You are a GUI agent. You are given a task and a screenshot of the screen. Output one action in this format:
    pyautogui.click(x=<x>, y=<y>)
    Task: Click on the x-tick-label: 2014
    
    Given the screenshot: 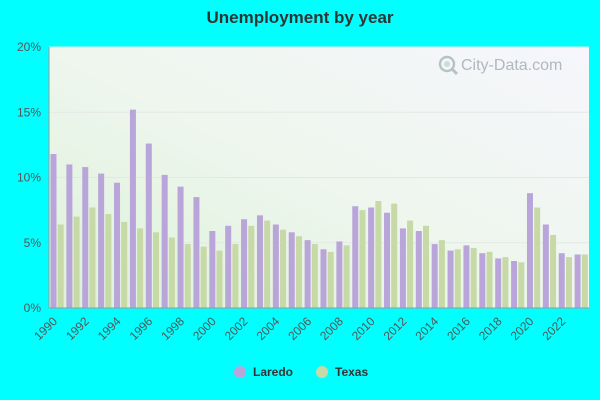 What is the action you would take?
    pyautogui.click(x=426, y=328)
    